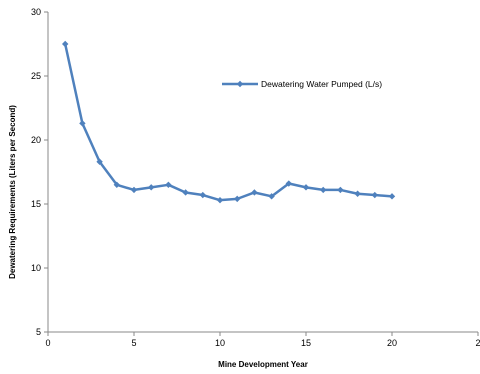 Image resolution: width=480 pixels, height=374 pixels. I want to click on y-axis-ticks: 5 10 15 20 25 30, so click(39, 172).